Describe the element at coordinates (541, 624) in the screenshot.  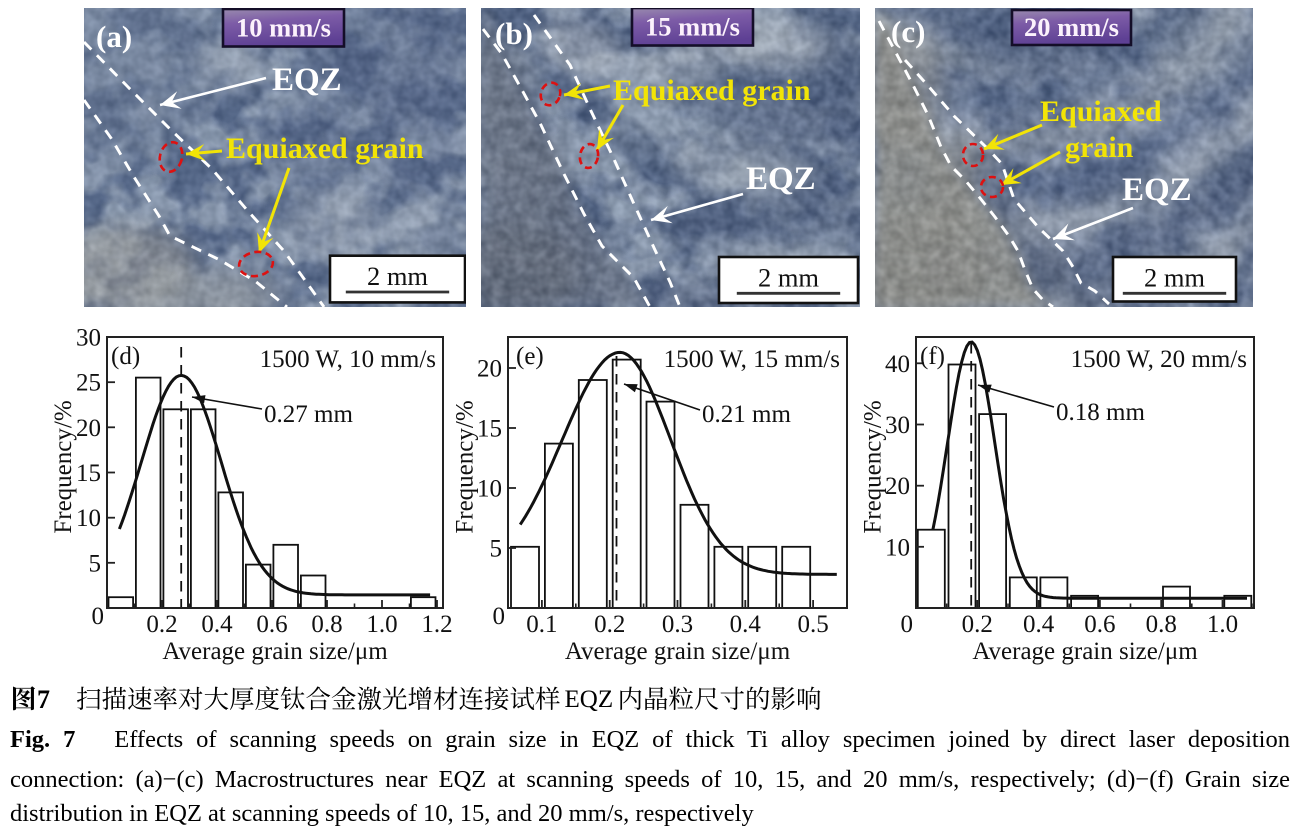
I see `svg-text: 0.1` at that location.